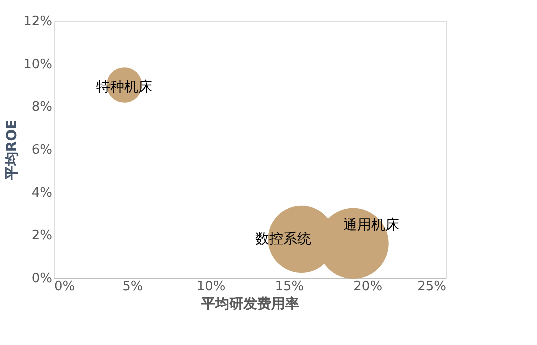 Image resolution: width=537 pixels, height=345 pixels. What do you see at coordinates (211, 287) in the screenshot?
I see `x-tick-label: 10%` at bounding box center [211, 287].